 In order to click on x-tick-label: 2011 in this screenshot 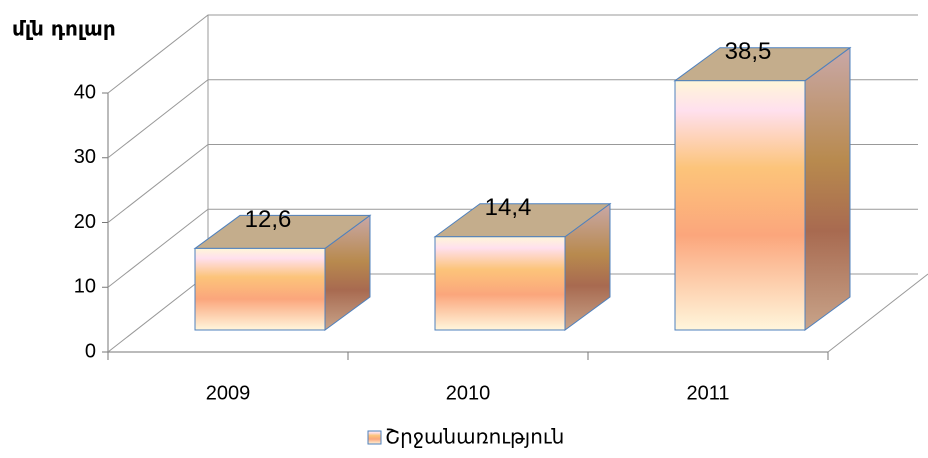, I will do `click(707, 393)`.